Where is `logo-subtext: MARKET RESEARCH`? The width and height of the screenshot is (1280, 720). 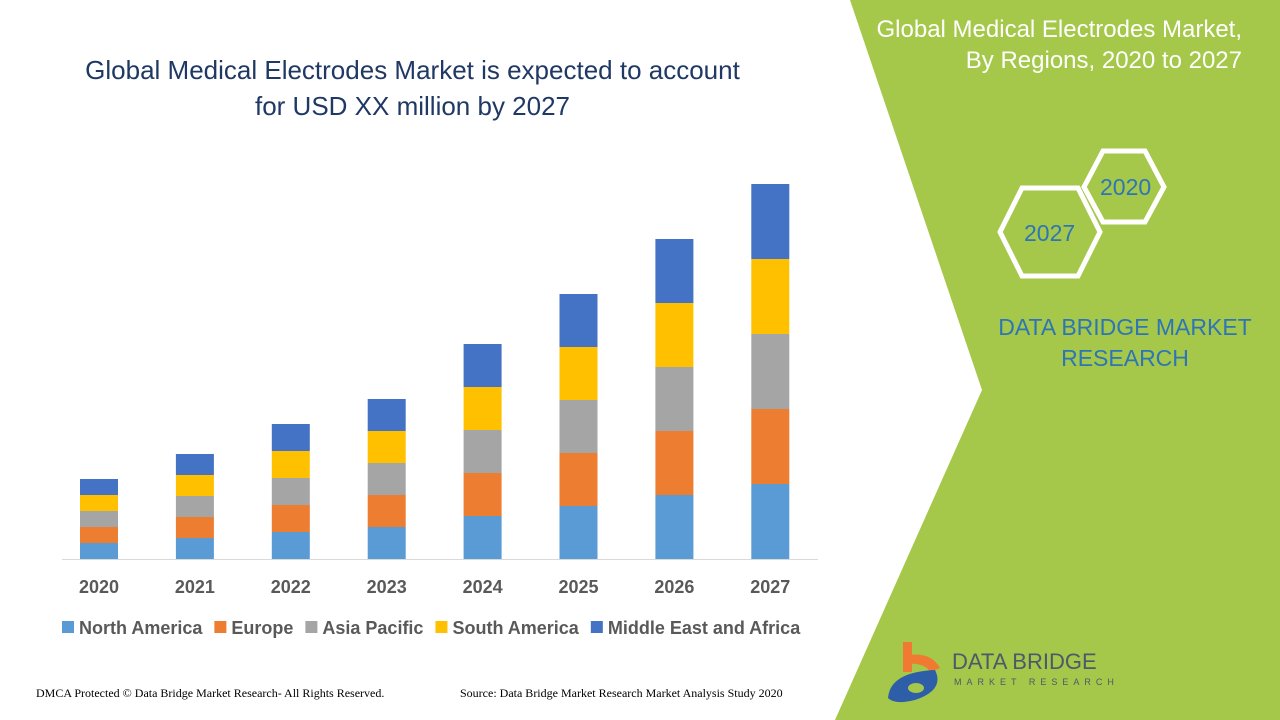
logo-subtext: MARKET RESEARCH is located at coordinates (1036, 682).